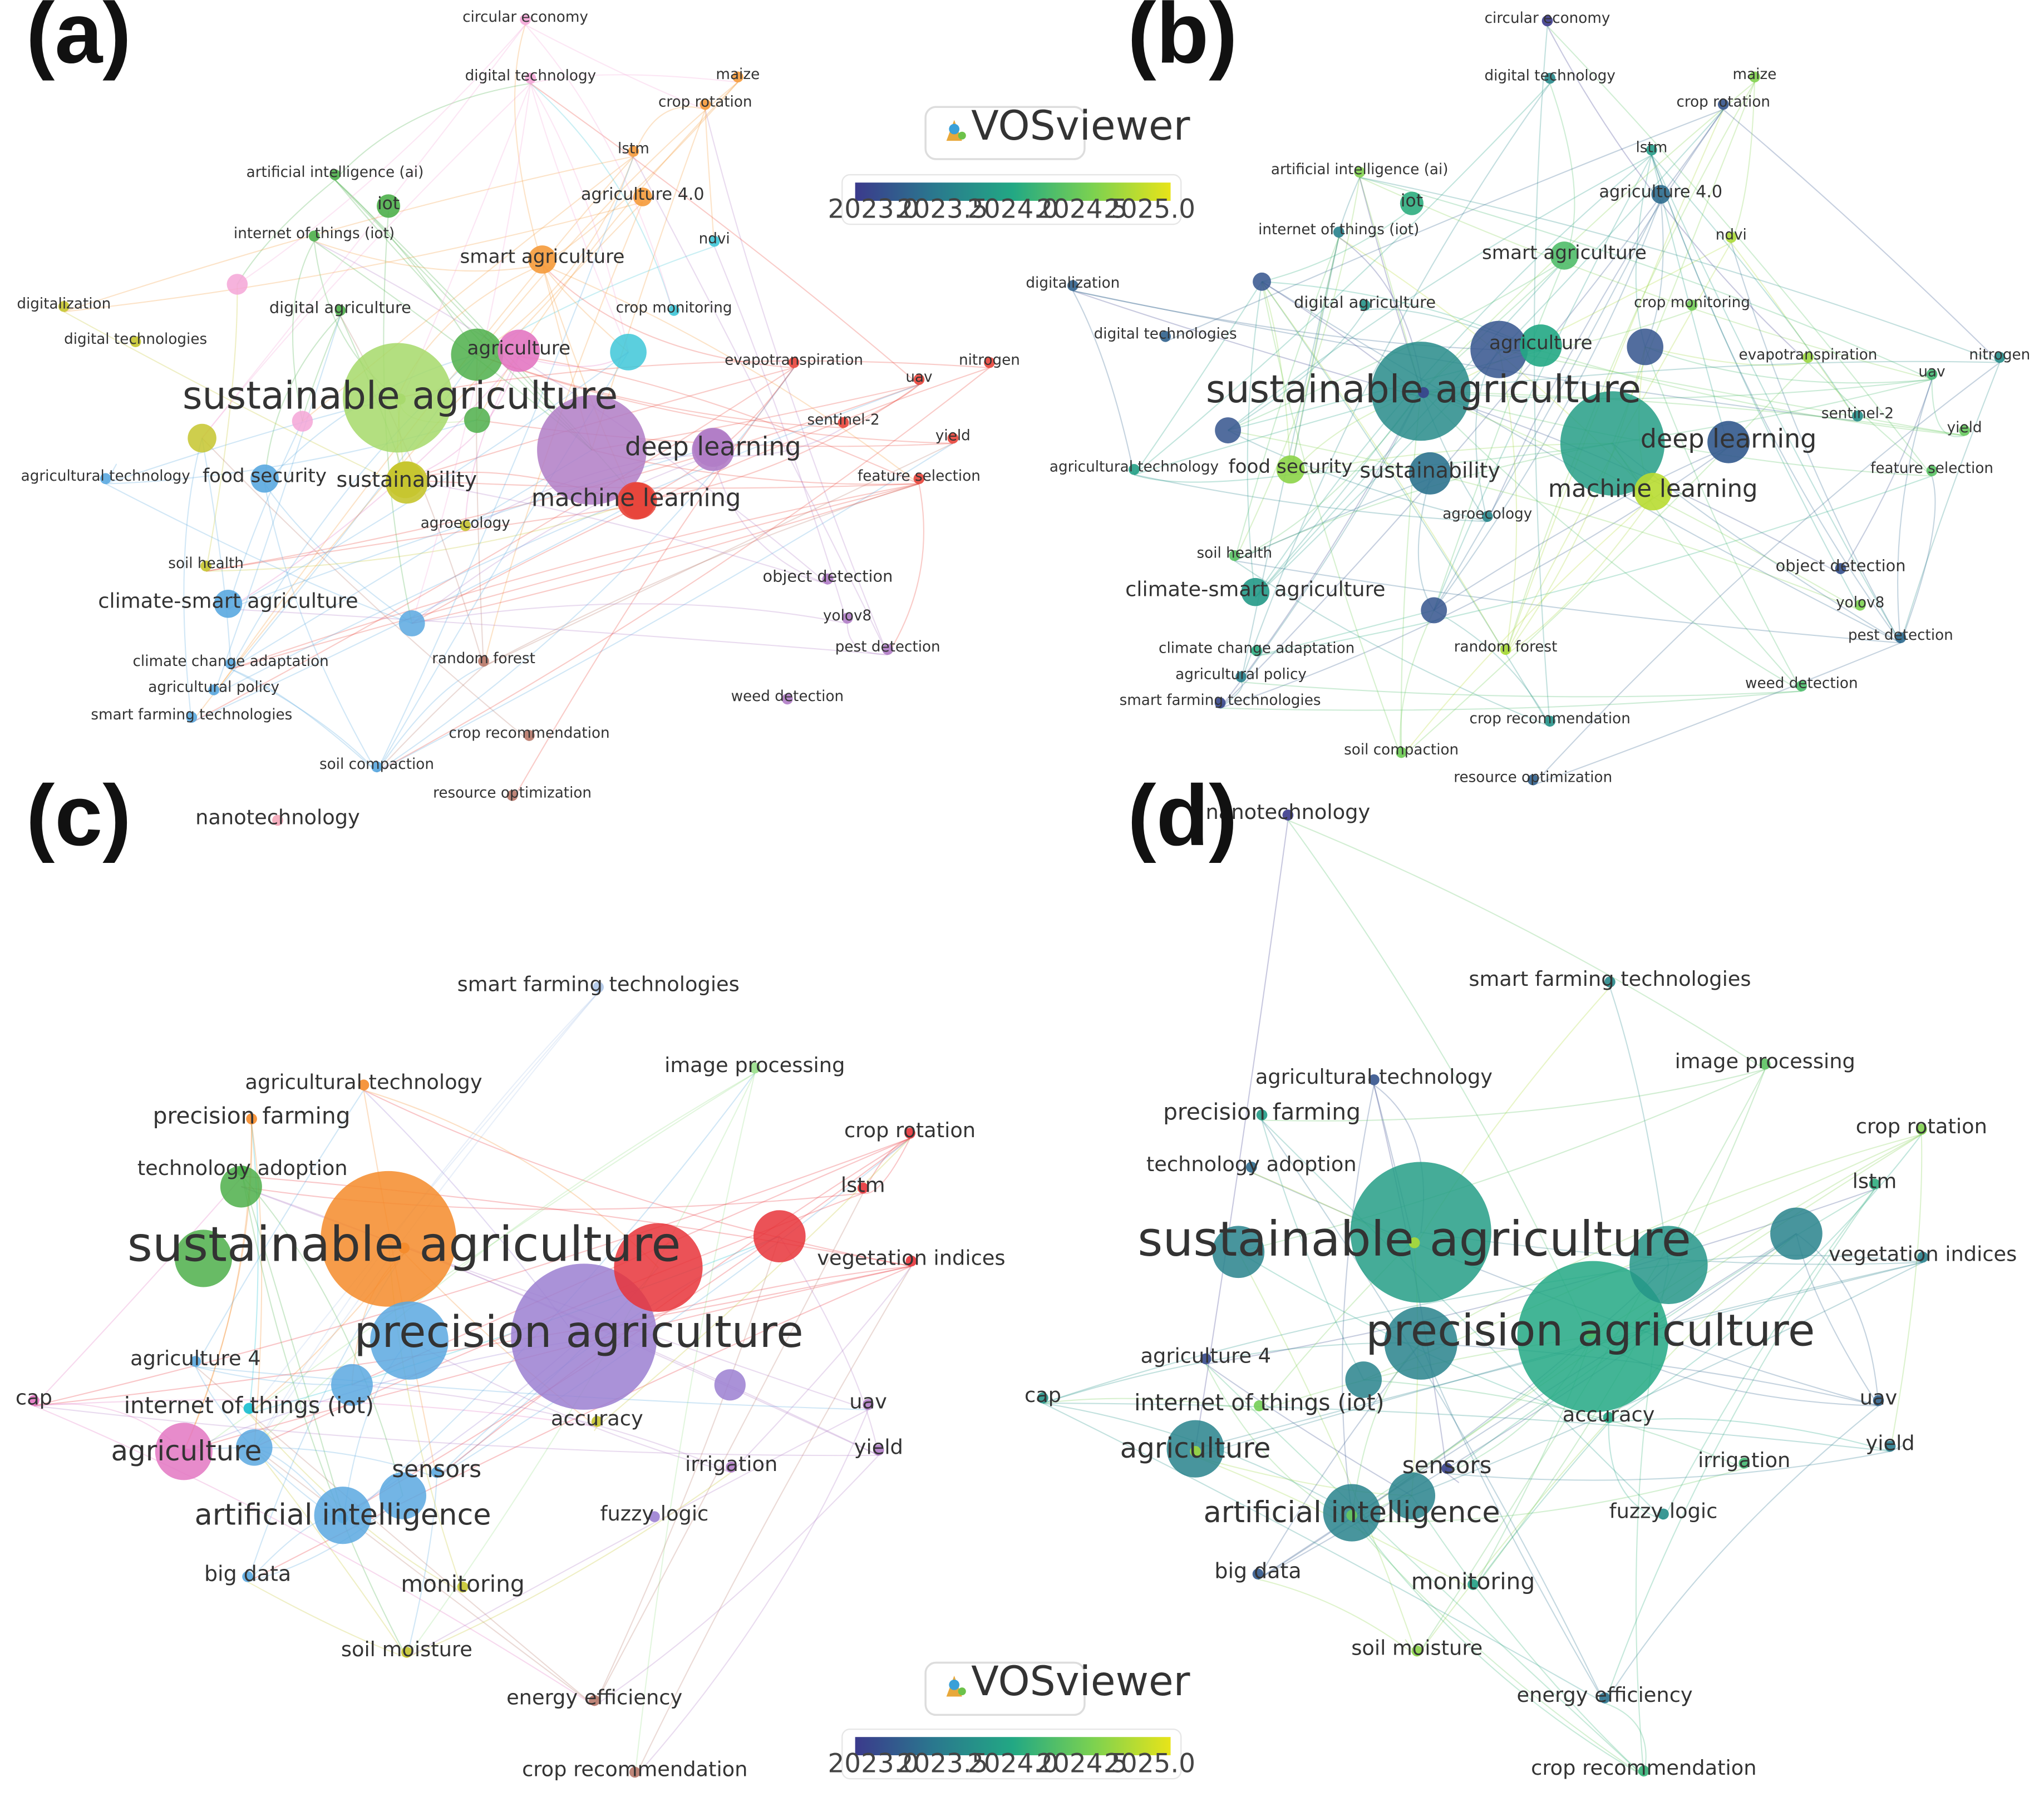 The image size is (2044, 1797). I want to click on keyword-label: precision agriculture, so click(1590, 1330).